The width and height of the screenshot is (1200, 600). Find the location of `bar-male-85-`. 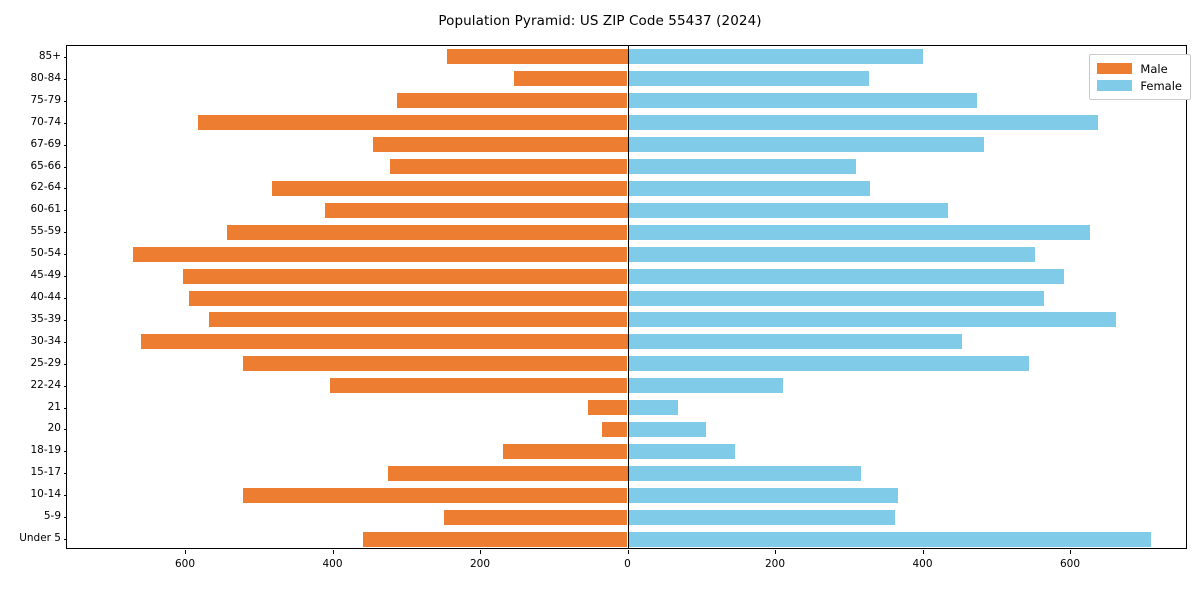

bar-male-85- is located at coordinates (537, 57).